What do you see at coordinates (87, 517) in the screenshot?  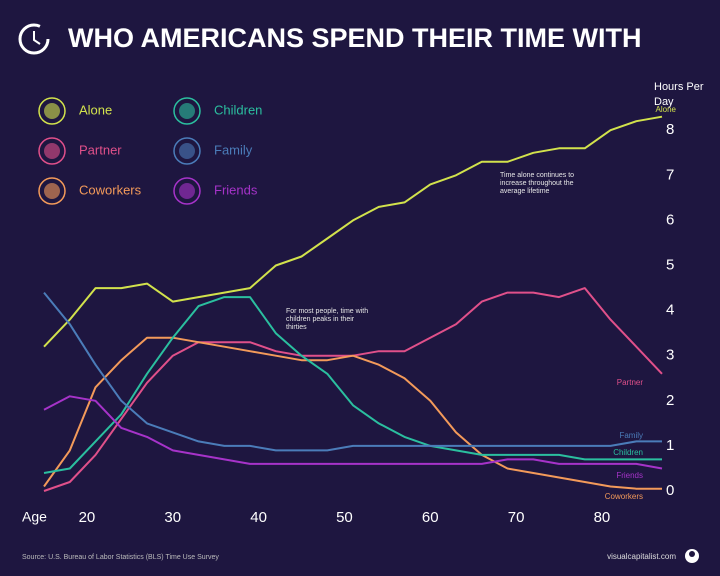 I see `x-tick-label: 20` at bounding box center [87, 517].